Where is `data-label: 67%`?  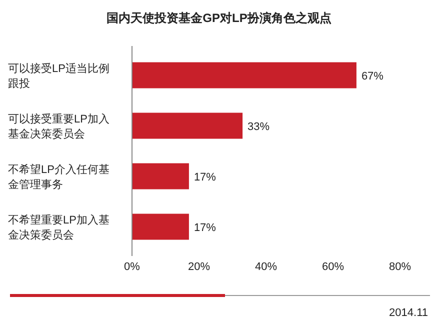
data-label: 67% is located at coordinates (372, 76).